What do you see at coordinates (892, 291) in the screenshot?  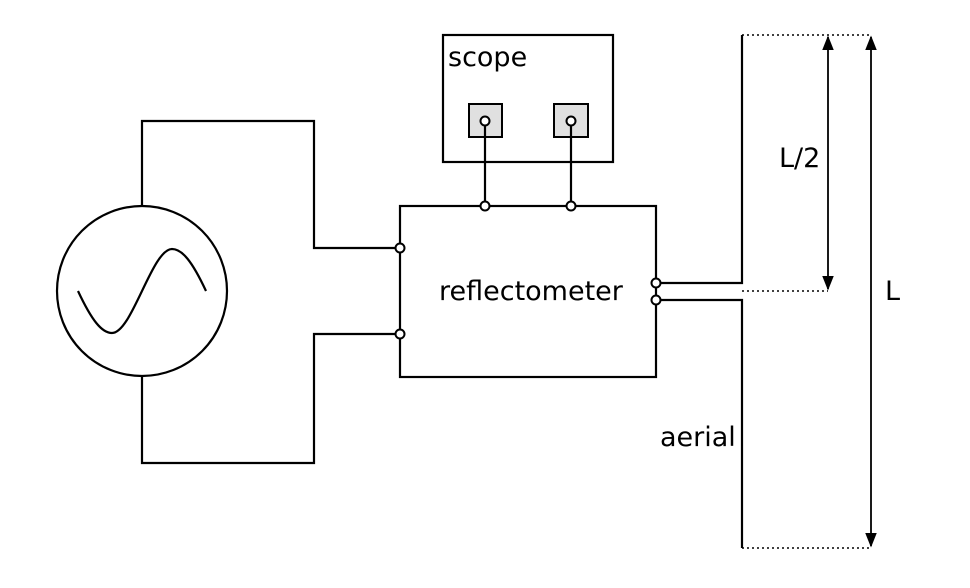 I see `length-label: L` at bounding box center [892, 291].